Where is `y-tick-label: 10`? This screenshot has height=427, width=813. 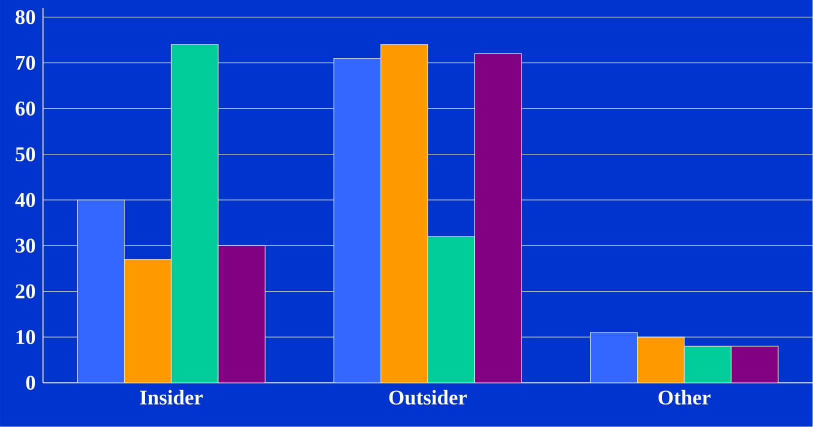 y-tick-label: 10 is located at coordinates (26, 337).